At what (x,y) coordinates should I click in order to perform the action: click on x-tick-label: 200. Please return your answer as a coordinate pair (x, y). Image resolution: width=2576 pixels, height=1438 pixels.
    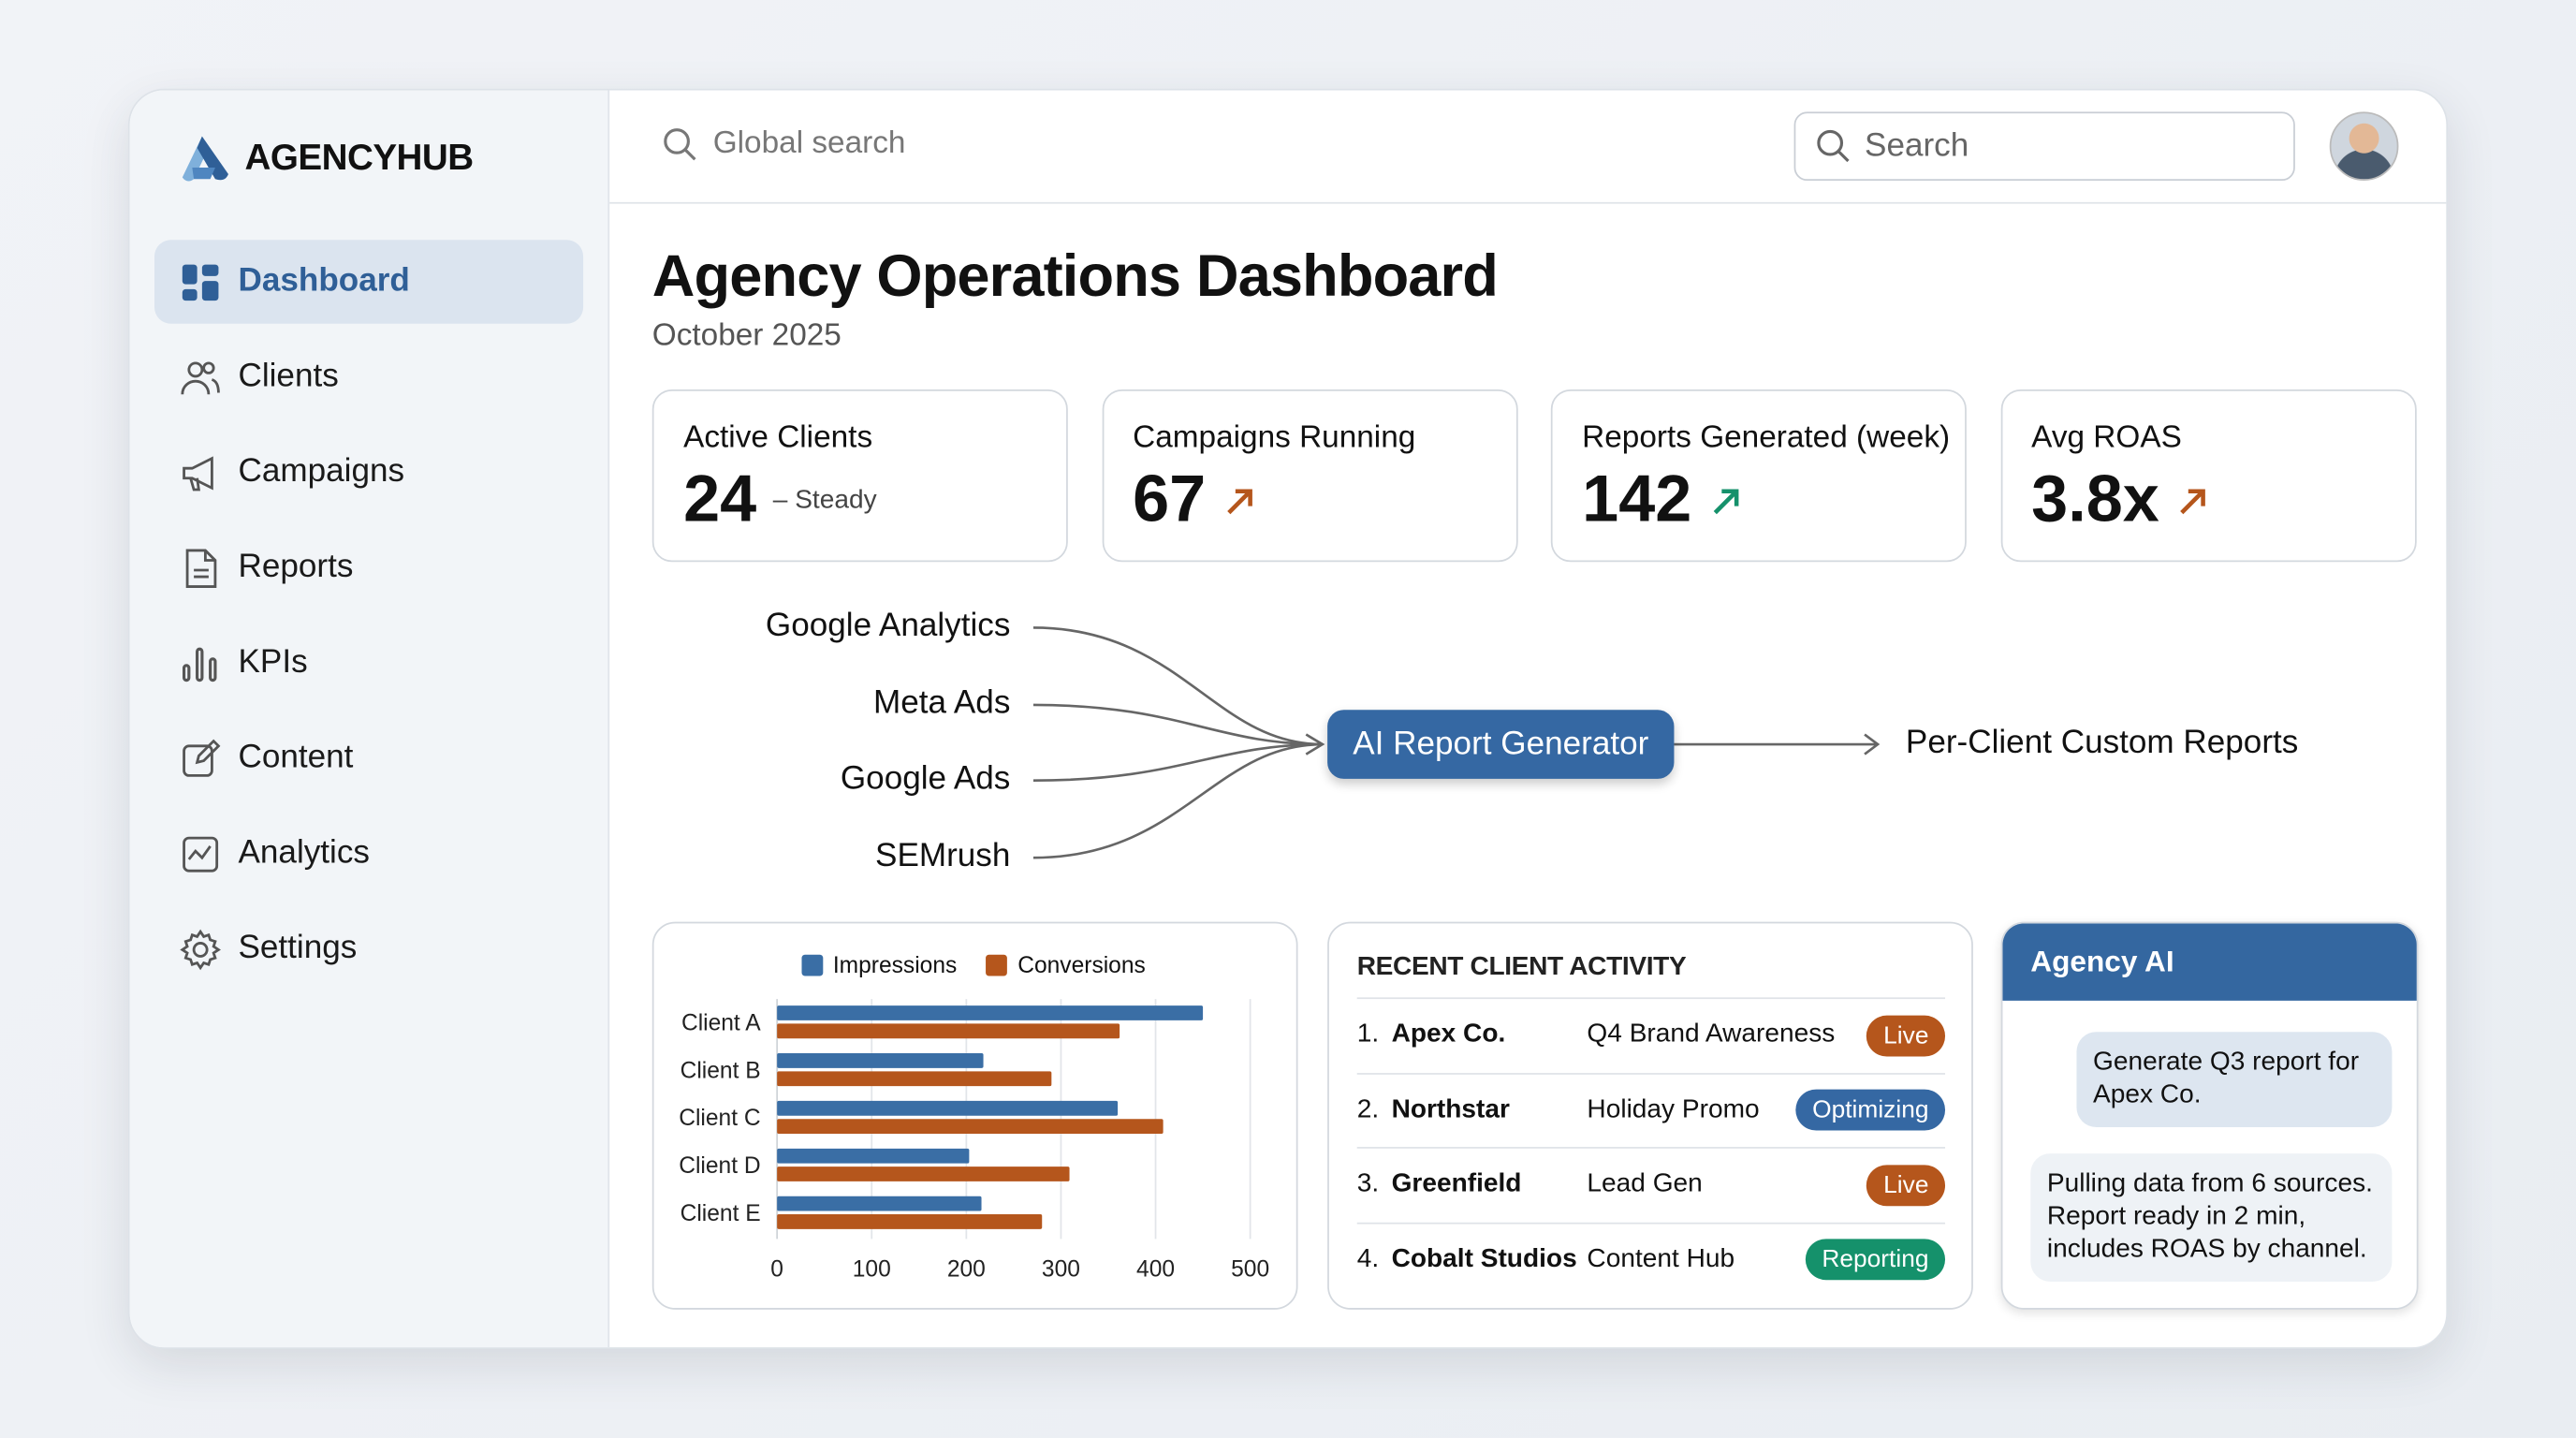
    Looking at the image, I should click on (967, 1270).